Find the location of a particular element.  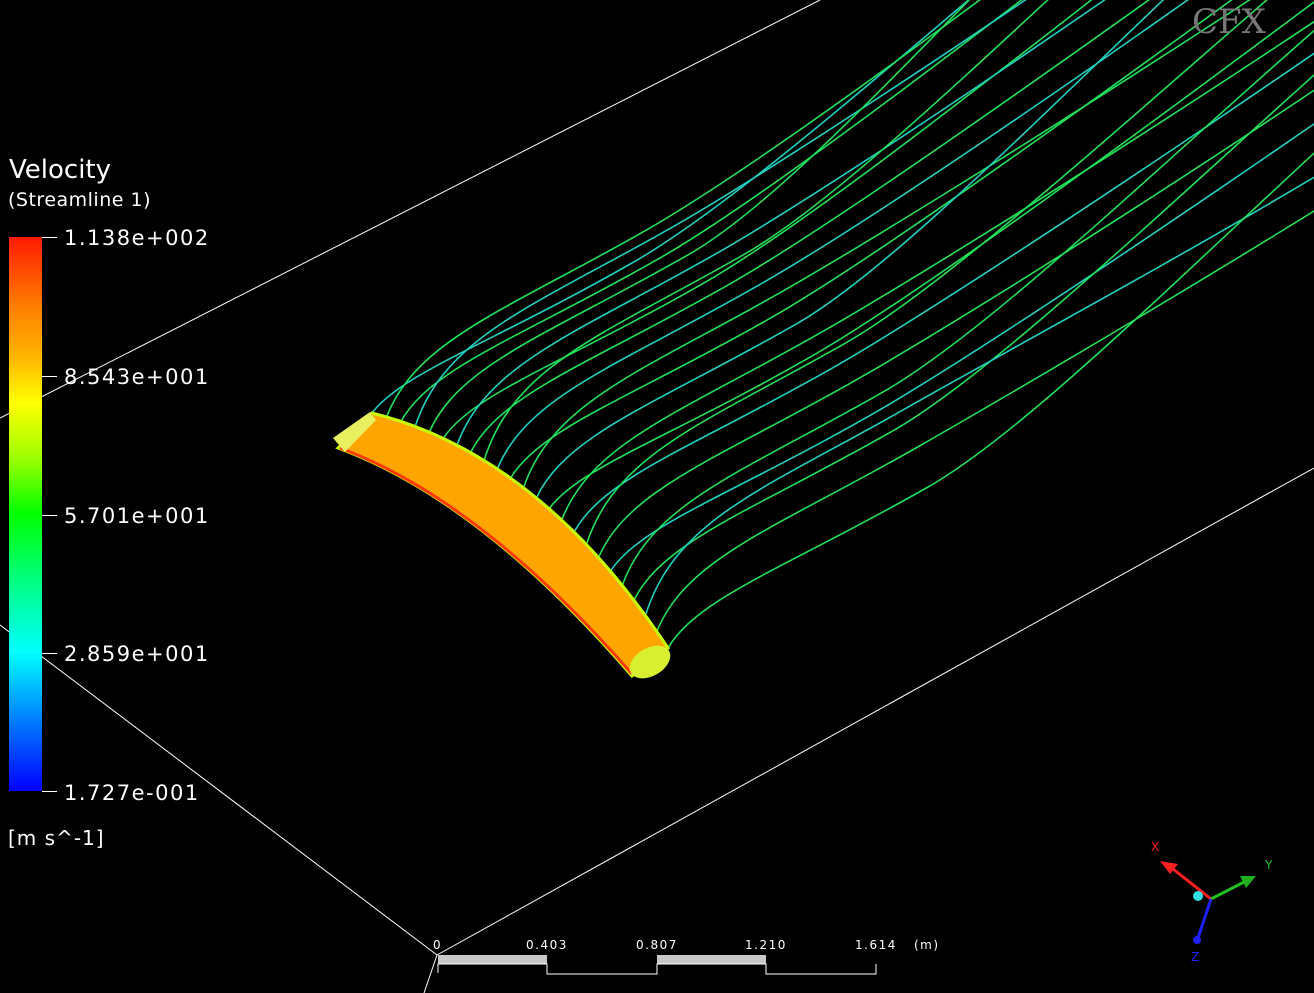

legend-tick-label: 5.701e+001 is located at coordinates (137, 516).